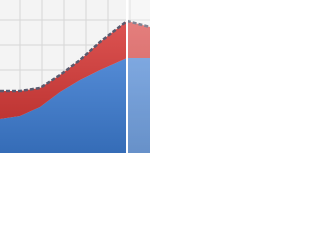 The width and height of the screenshot is (320, 240). Describe the element at coordinates (138, 76) in the screenshot. I see `cursor-fade` at that location.